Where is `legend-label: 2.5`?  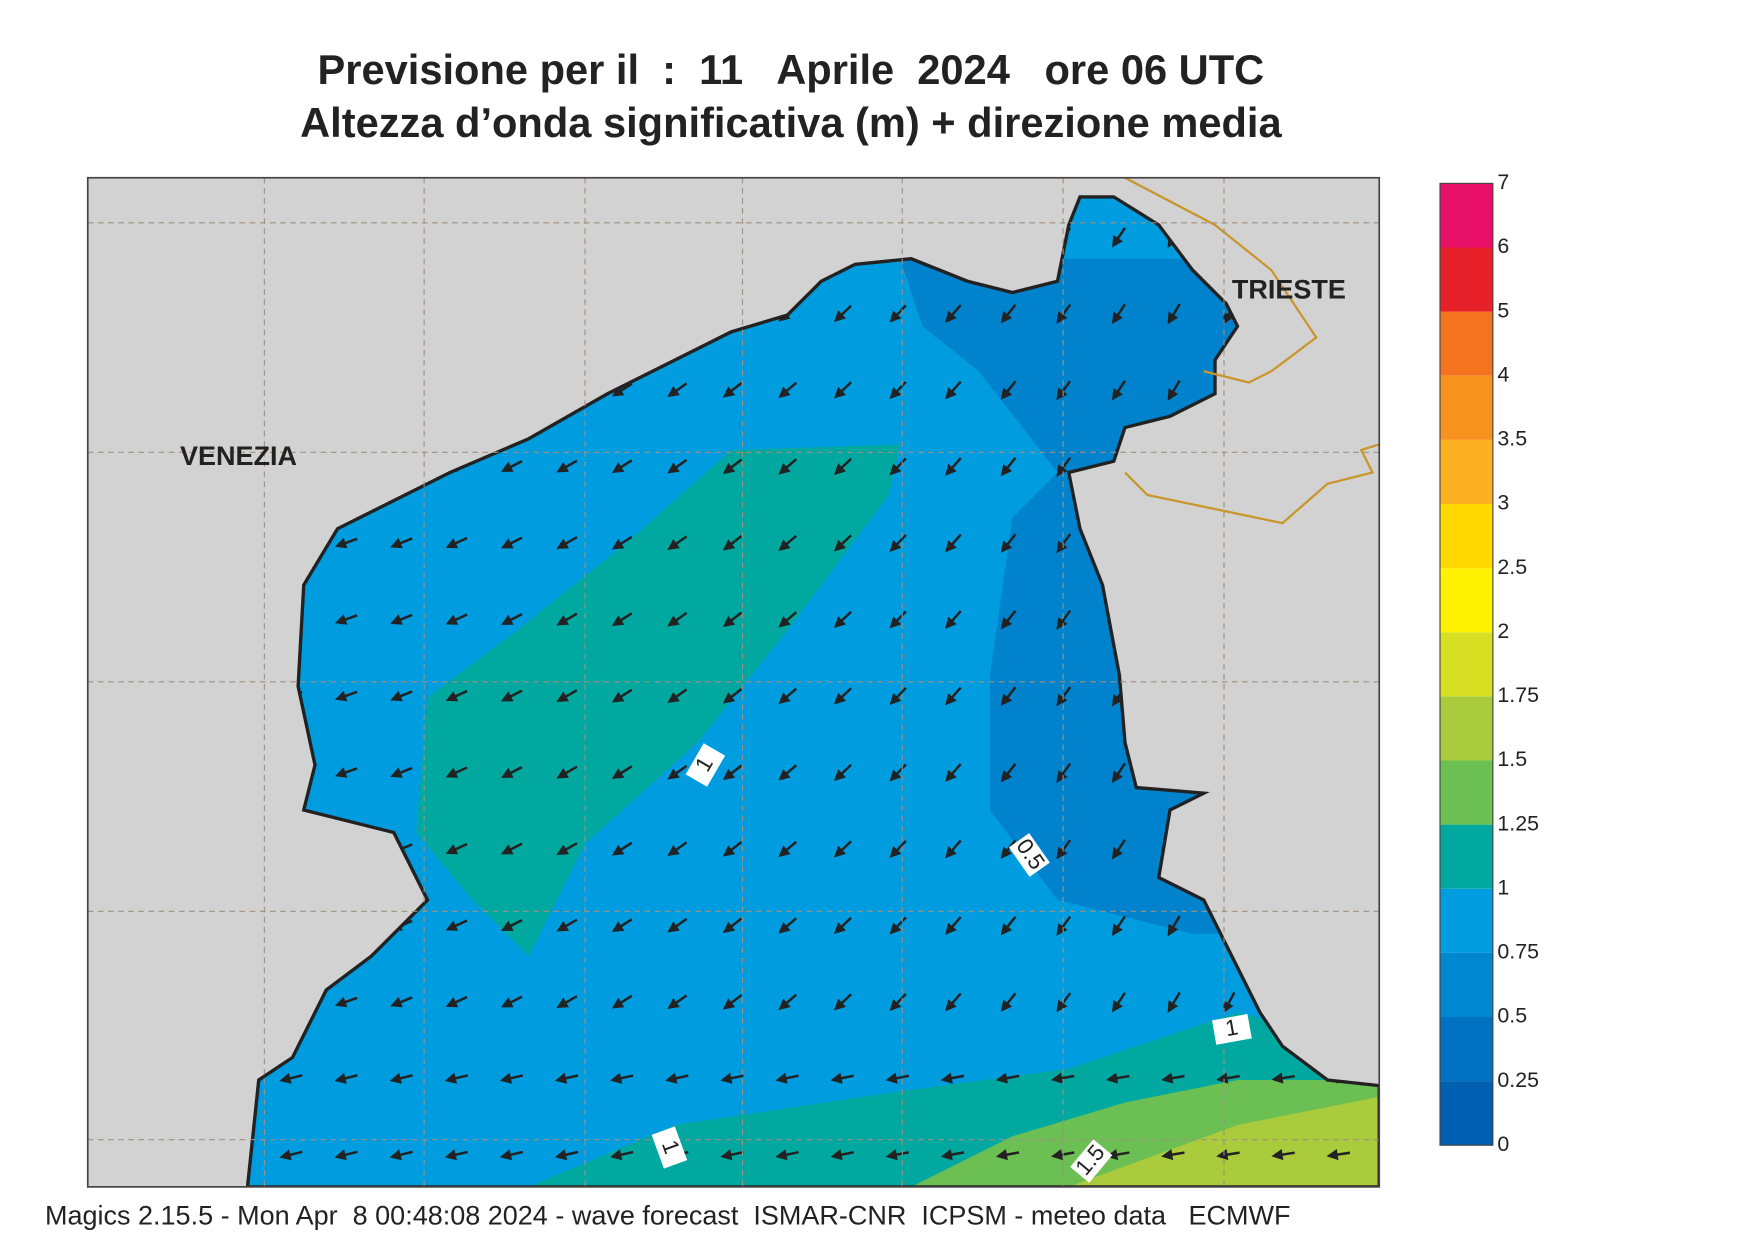 legend-label: 2.5 is located at coordinates (1512, 567).